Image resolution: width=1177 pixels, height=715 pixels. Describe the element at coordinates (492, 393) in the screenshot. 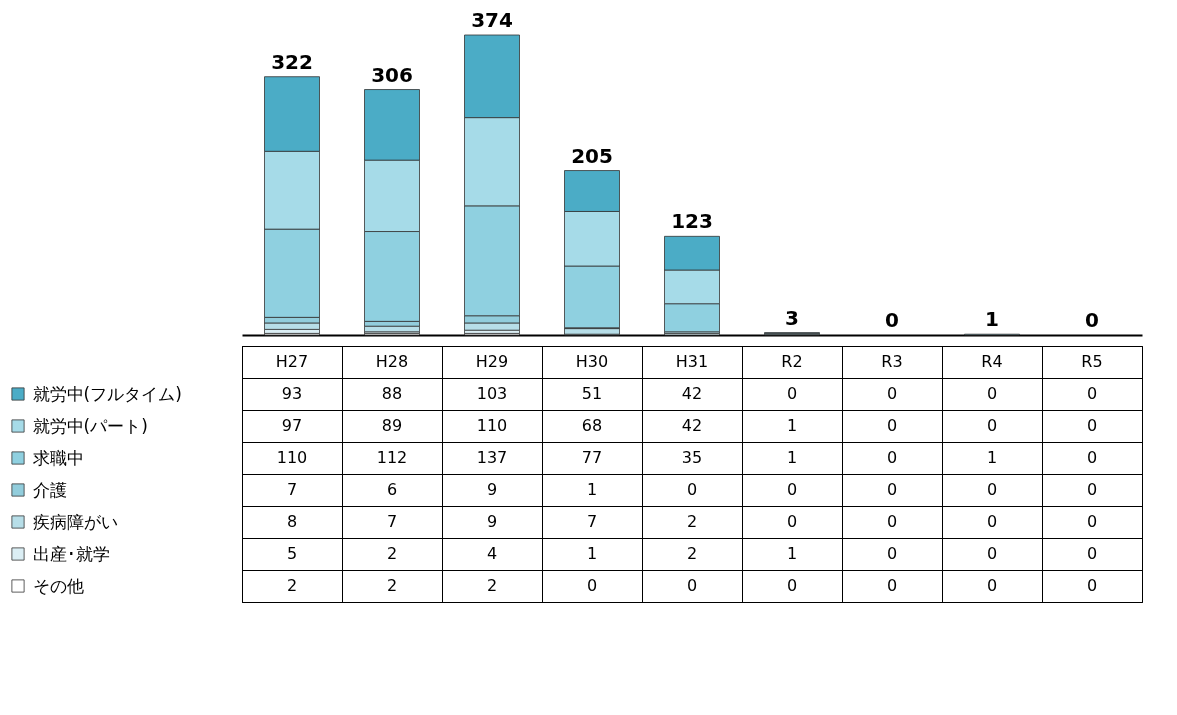

I see `data-label: 103` at that location.